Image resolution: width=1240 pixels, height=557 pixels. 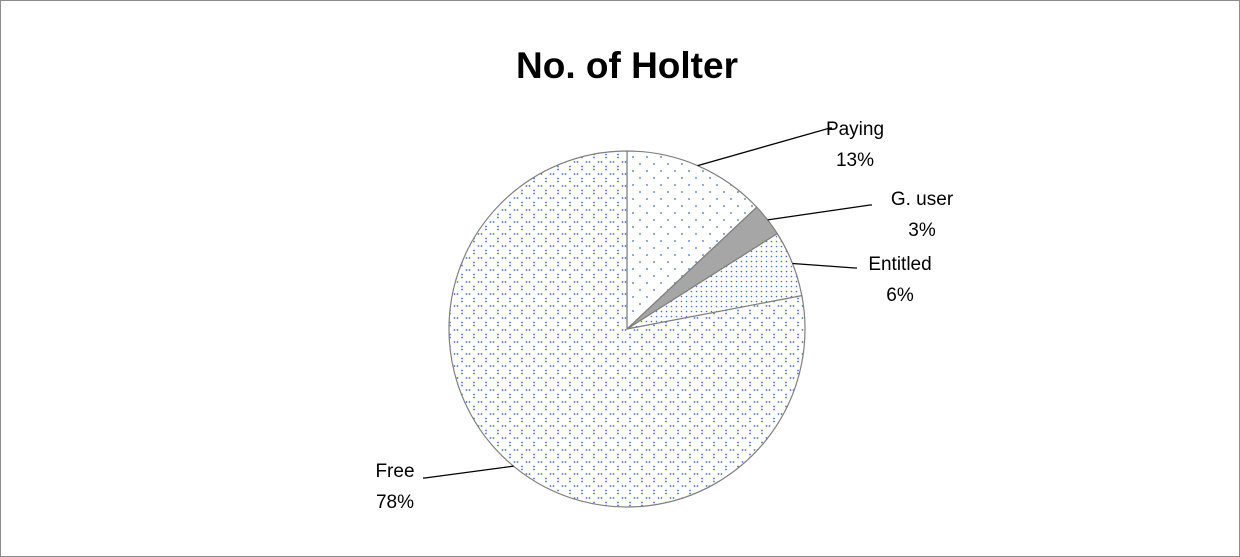 I want to click on data-label-name: G. user, so click(x=922, y=199).